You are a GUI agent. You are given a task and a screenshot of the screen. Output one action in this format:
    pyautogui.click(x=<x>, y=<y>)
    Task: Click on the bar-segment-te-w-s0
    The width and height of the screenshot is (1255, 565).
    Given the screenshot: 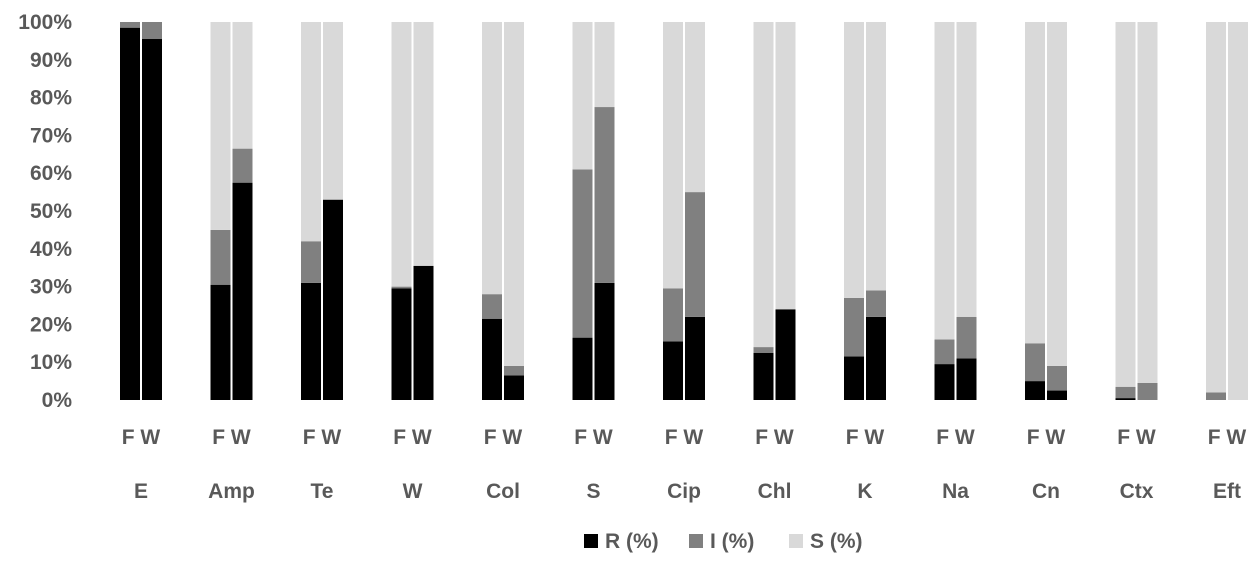 What is the action you would take?
    pyautogui.click(x=333, y=299)
    